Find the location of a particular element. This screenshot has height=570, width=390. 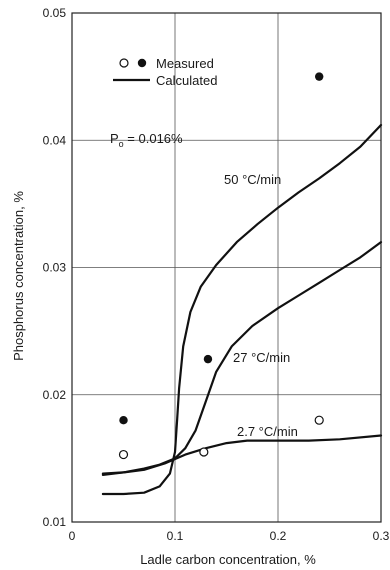

legend: Measured Calculated is located at coordinates (165, 72).